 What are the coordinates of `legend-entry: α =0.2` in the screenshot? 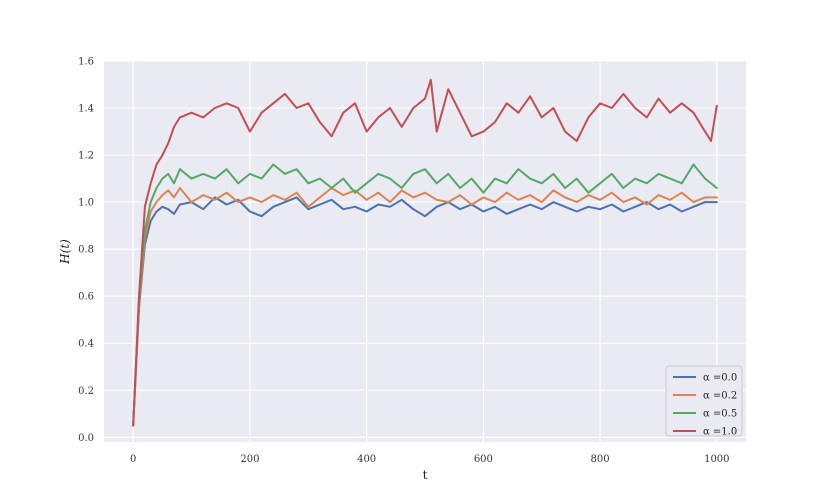 It's located at (720, 396).